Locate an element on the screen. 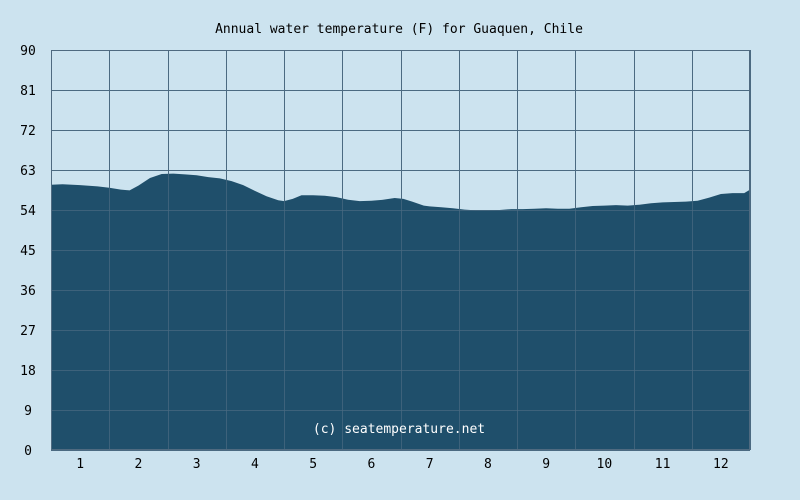 This screenshot has height=500, width=800. y-tick-label: 18 is located at coordinates (28, 371).